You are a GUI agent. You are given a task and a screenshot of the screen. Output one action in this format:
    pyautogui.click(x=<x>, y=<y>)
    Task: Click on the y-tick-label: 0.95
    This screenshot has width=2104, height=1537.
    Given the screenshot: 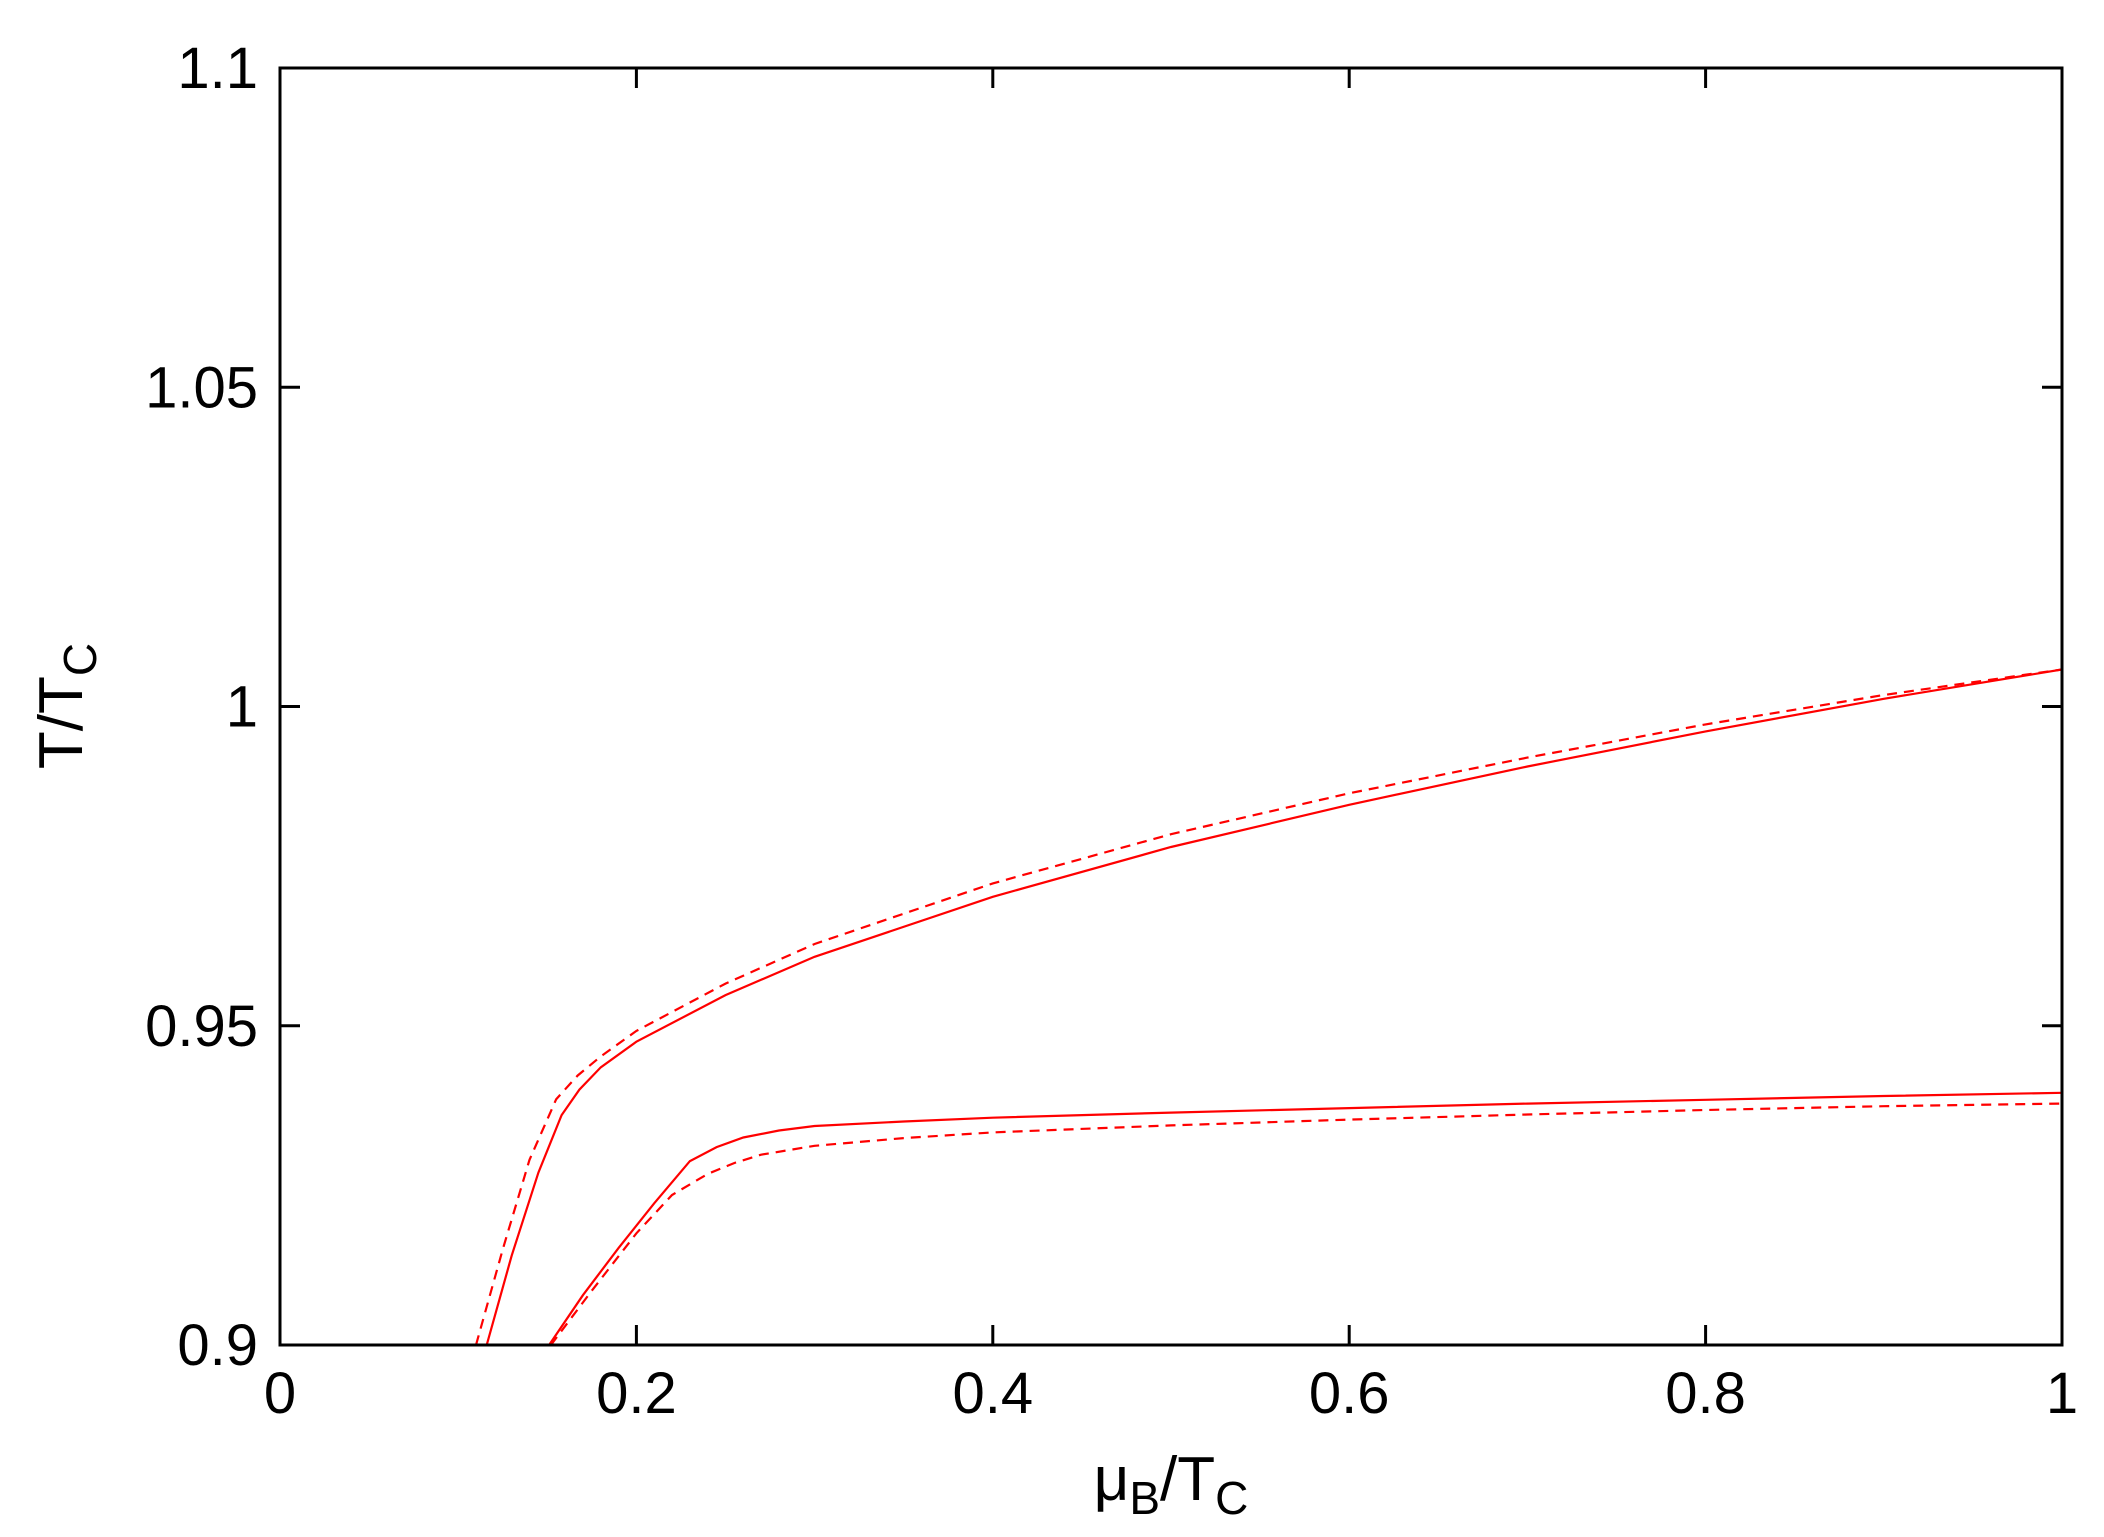 What is the action you would take?
    pyautogui.click(x=201, y=1026)
    